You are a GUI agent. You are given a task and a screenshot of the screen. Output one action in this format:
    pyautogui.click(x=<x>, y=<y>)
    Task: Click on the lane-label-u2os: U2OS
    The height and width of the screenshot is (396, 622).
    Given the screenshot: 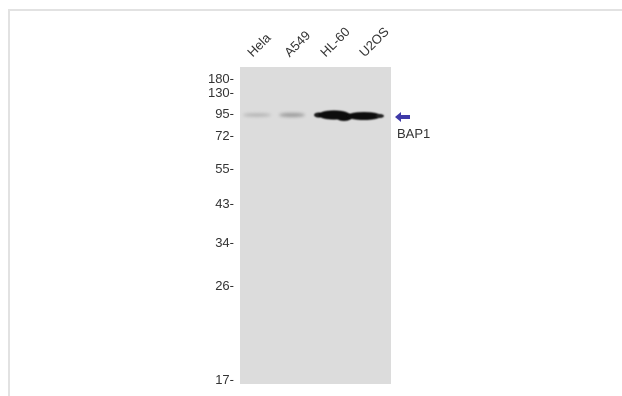 What is the action you would take?
    pyautogui.click(x=374, y=42)
    